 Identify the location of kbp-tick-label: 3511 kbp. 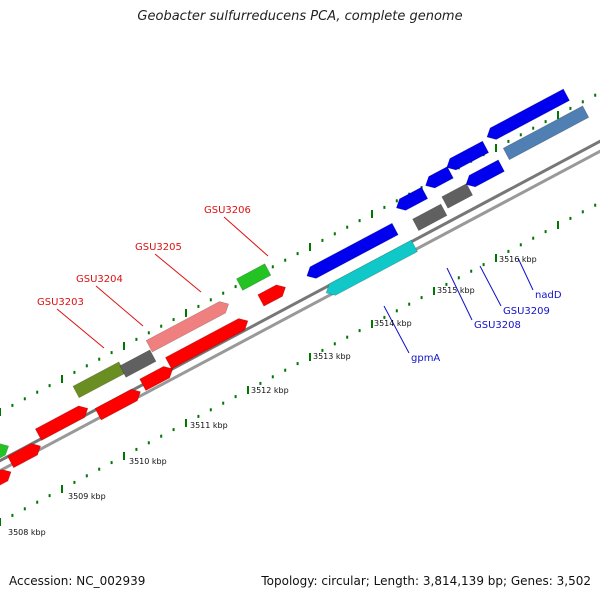
(209, 425).